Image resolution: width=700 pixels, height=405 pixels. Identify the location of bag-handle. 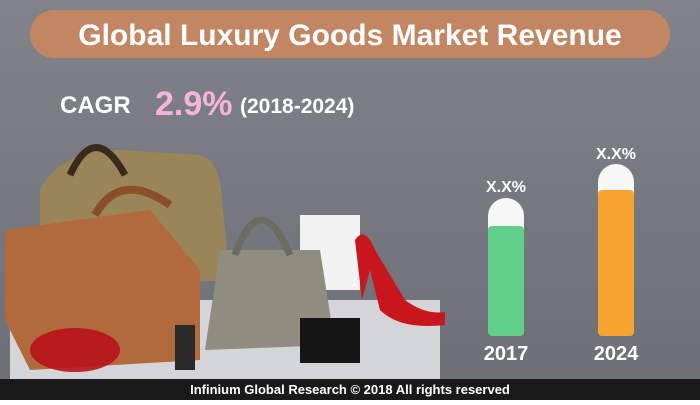
(97, 160).